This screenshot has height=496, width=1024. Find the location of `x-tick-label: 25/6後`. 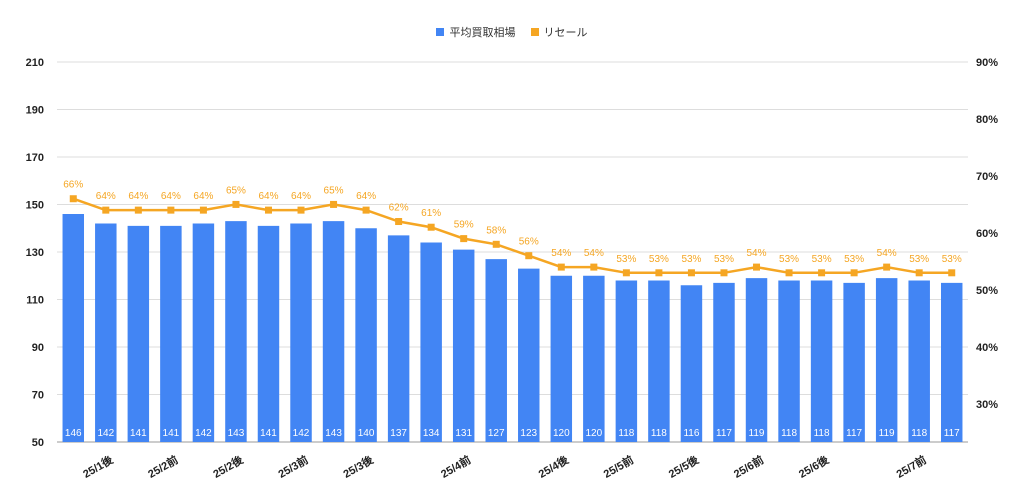

x-tick-label: 25/6後 is located at coordinates (814, 466).